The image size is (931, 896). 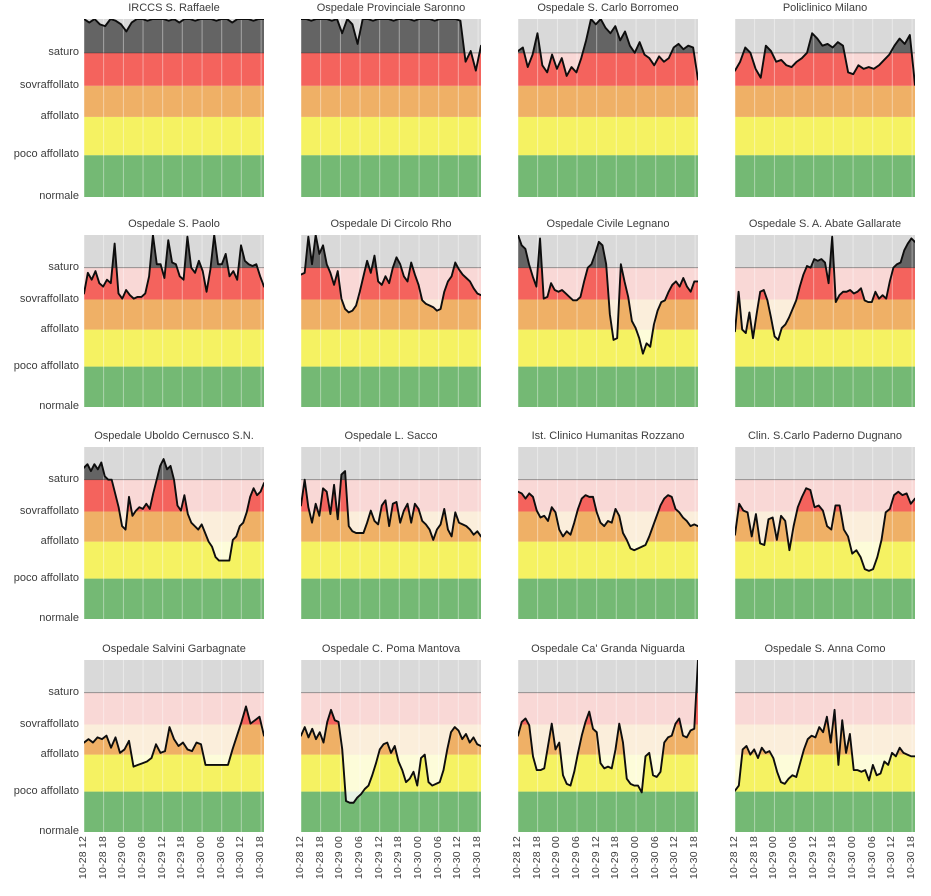 What do you see at coordinates (825, 8) in the screenshot?
I see `chart-title: Policlinico Milano` at bounding box center [825, 8].